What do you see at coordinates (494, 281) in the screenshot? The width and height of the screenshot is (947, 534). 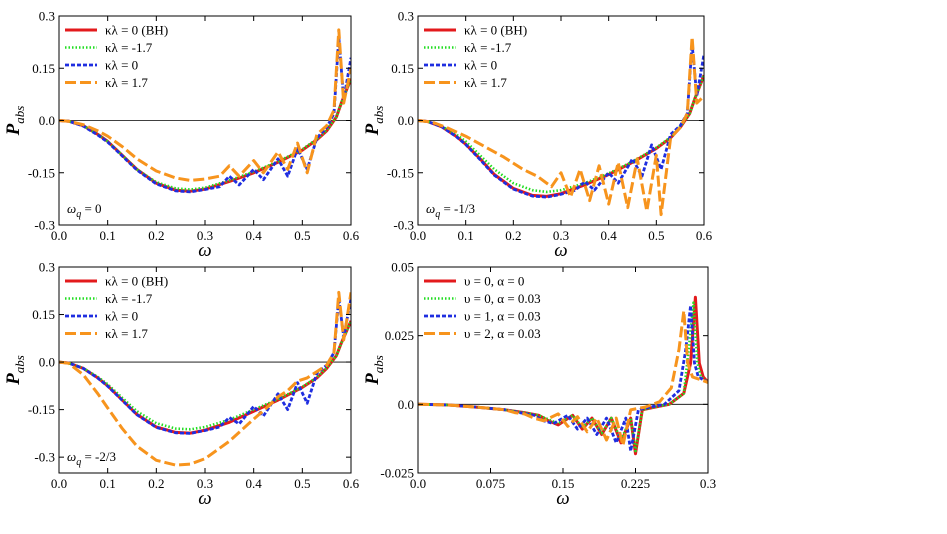 I see `legend-label-1: υ = 0, α = 0` at bounding box center [494, 281].